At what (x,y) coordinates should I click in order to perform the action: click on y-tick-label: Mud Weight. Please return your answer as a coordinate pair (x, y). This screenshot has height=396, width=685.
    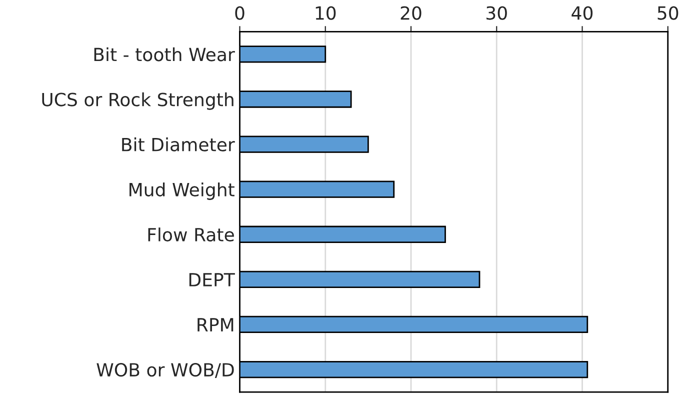
    Looking at the image, I should click on (182, 191).